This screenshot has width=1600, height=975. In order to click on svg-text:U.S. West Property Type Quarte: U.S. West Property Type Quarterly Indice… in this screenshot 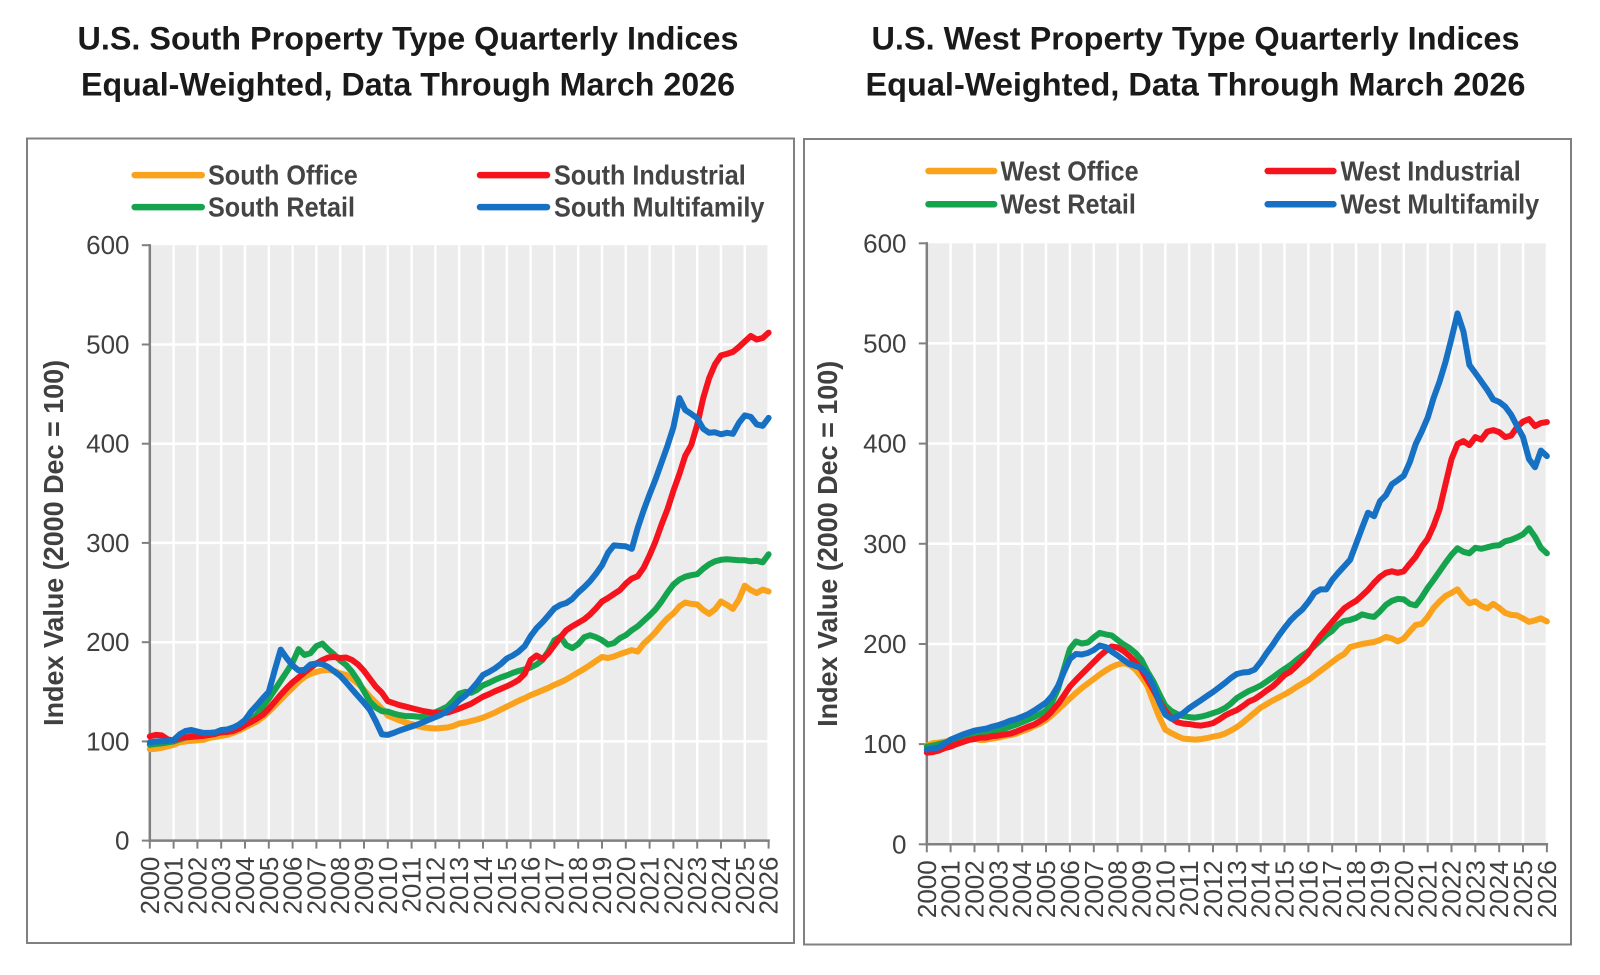, I will do `click(1196, 39)`.